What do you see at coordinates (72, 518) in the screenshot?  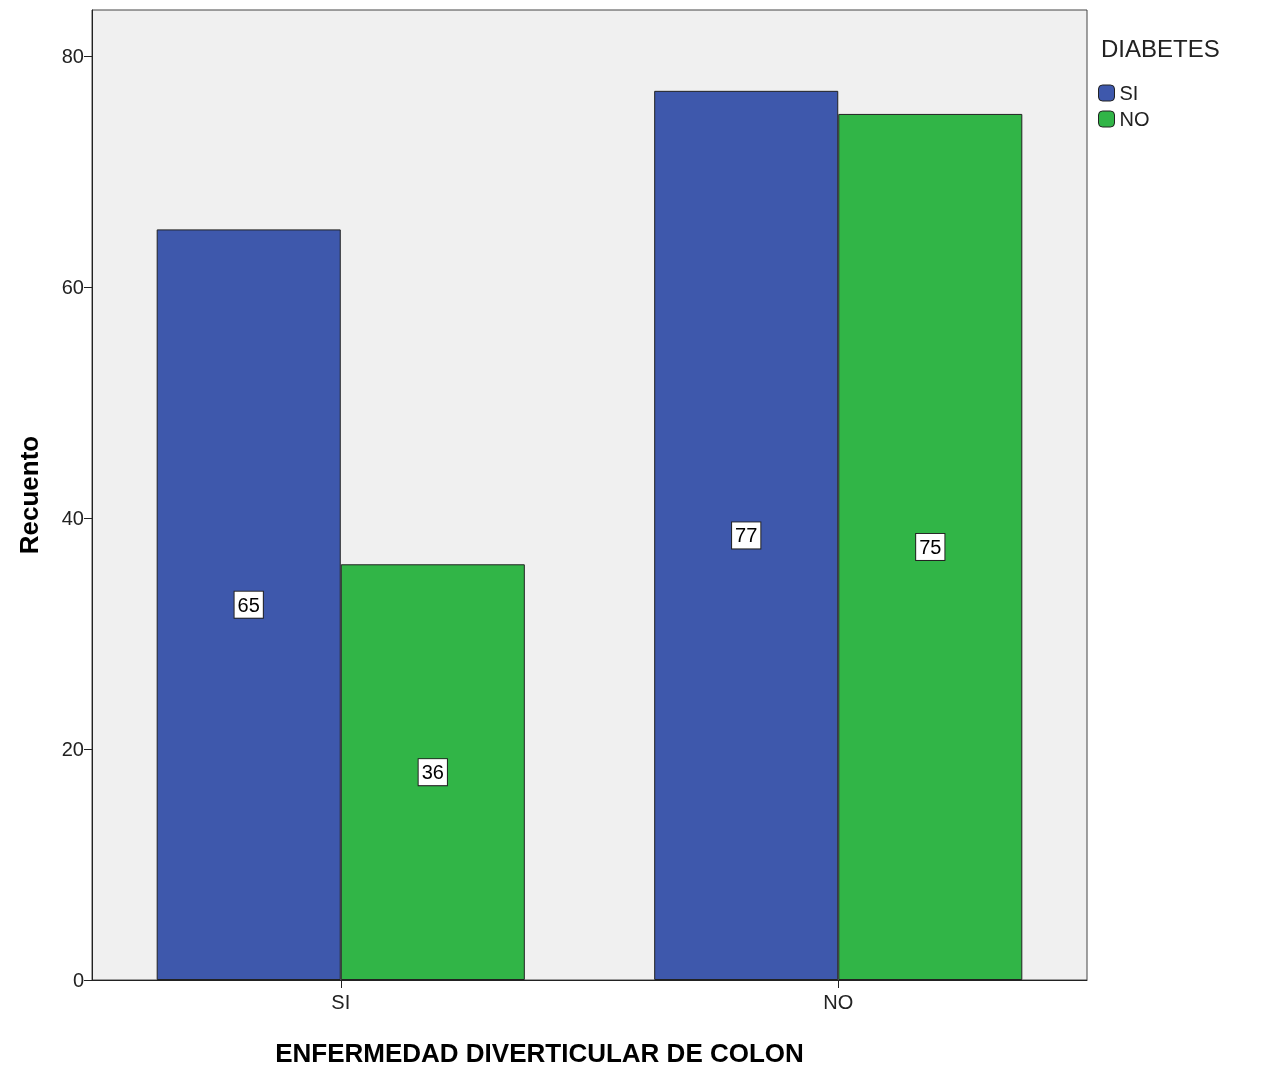 I see `y-tick-label: 40` at bounding box center [72, 518].